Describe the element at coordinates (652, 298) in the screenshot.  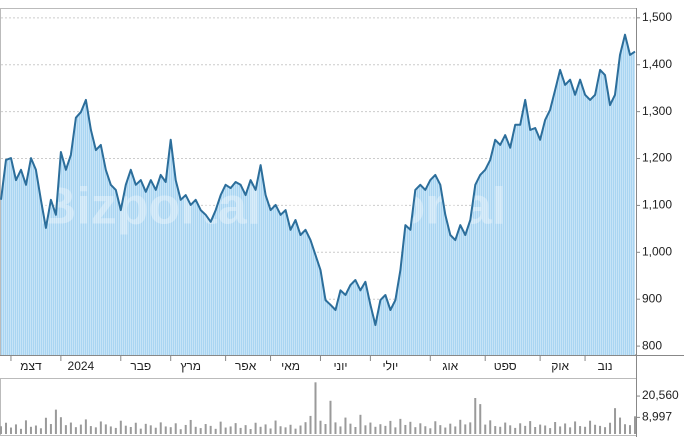
I see `y-tick-label: 900` at that location.